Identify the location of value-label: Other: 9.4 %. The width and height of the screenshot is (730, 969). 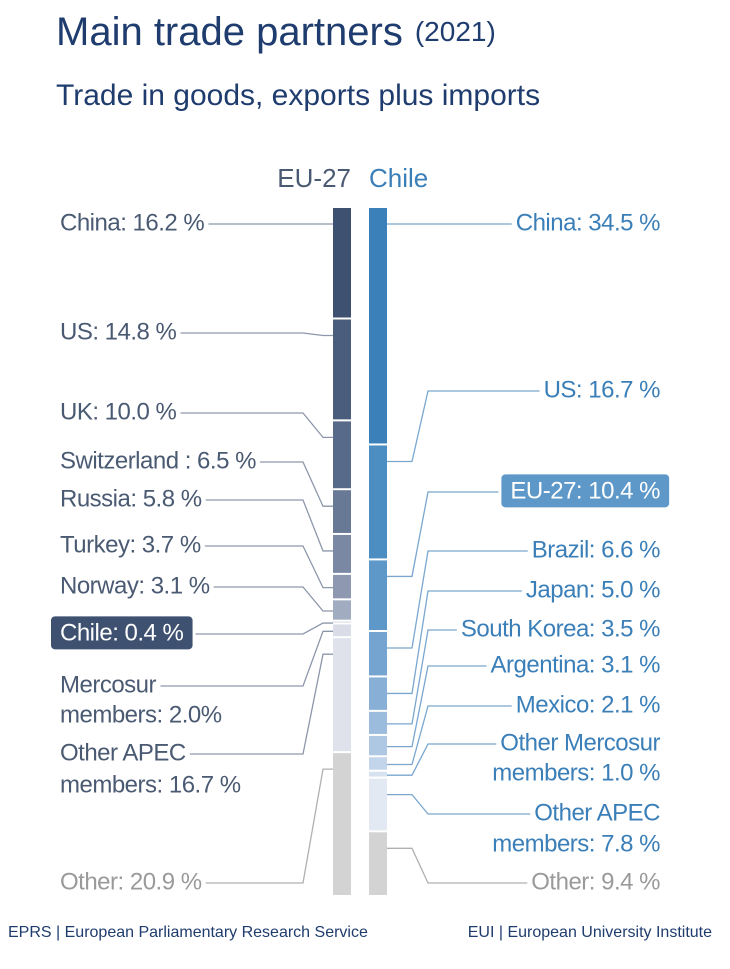
(595, 881).